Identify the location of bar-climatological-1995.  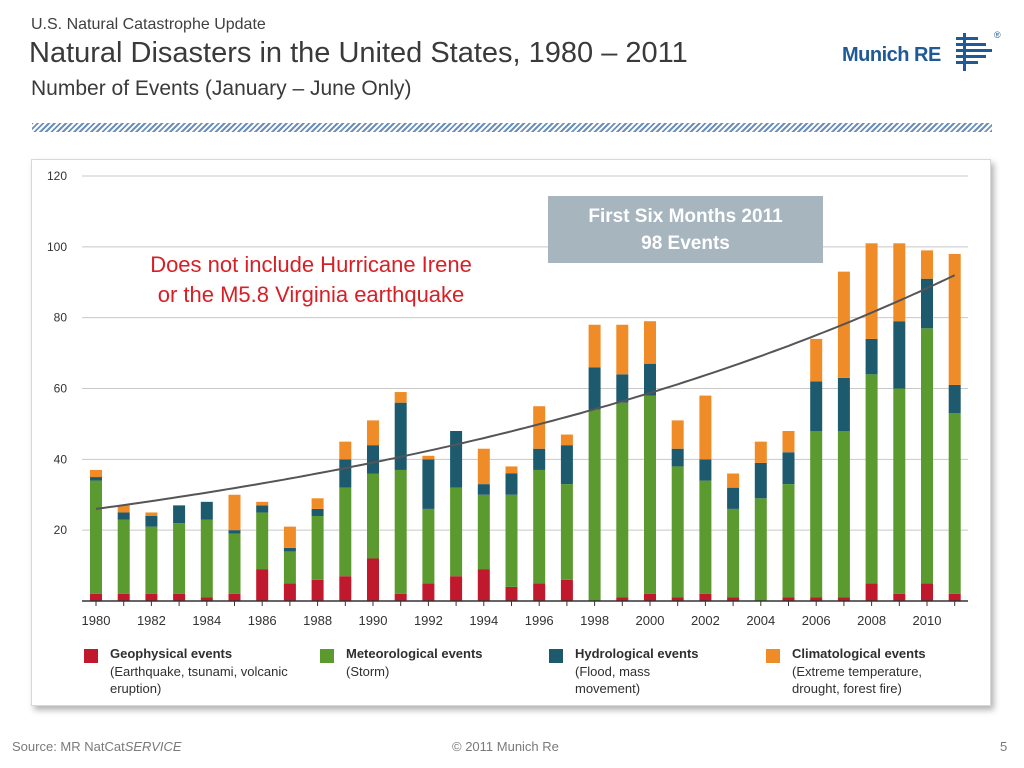
(511, 470).